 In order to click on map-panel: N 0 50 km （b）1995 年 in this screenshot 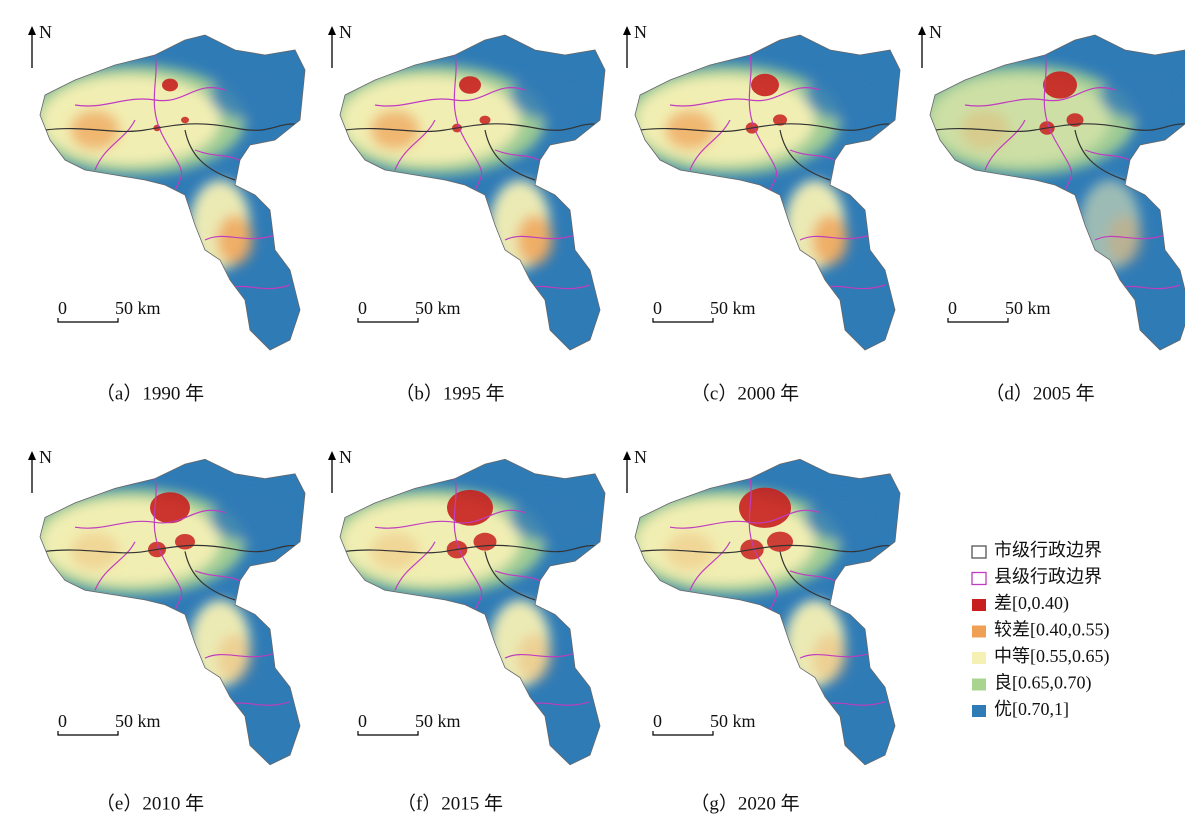, I will do `click(467, 213)`.